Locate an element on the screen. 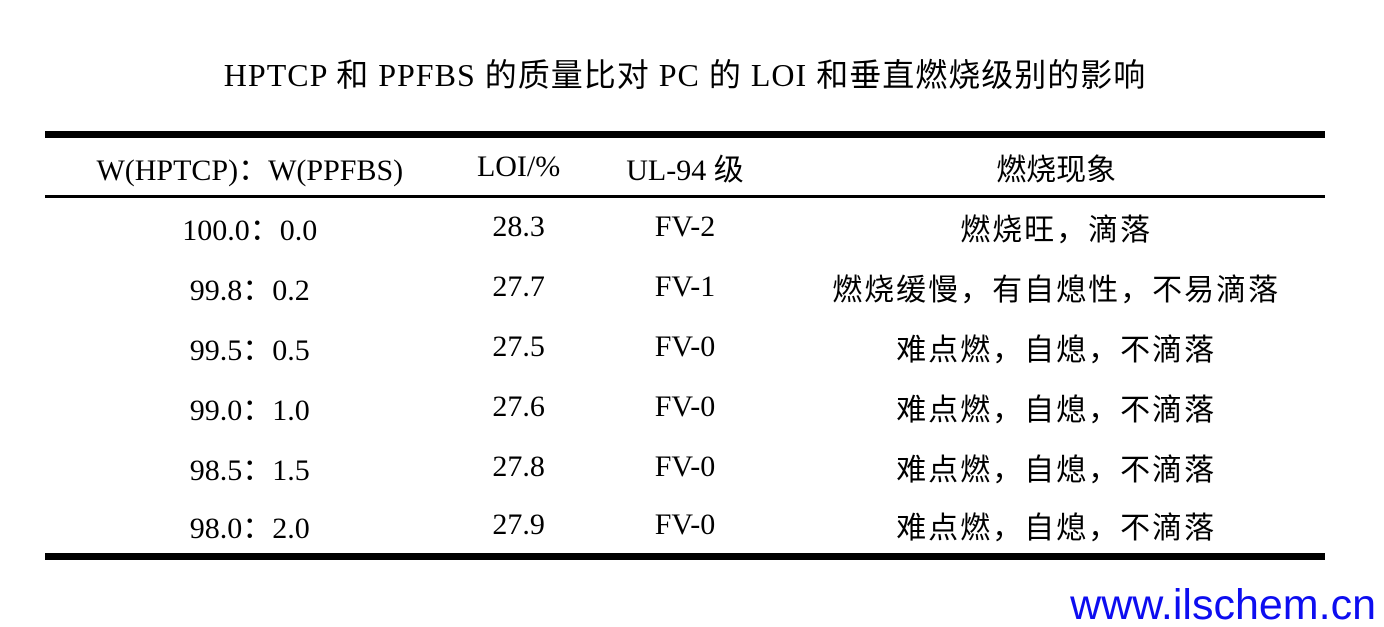 This screenshot has height=627, width=1384. cell-loi: 27.5 is located at coordinates (518, 346).